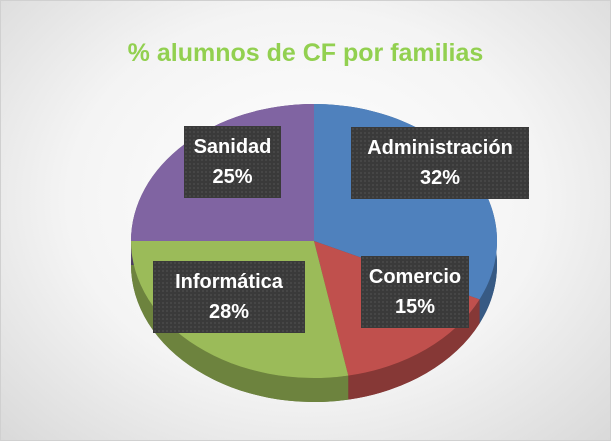  Describe the element at coordinates (440, 148) in the screenshot. I see `label-name: Administración` at that location.